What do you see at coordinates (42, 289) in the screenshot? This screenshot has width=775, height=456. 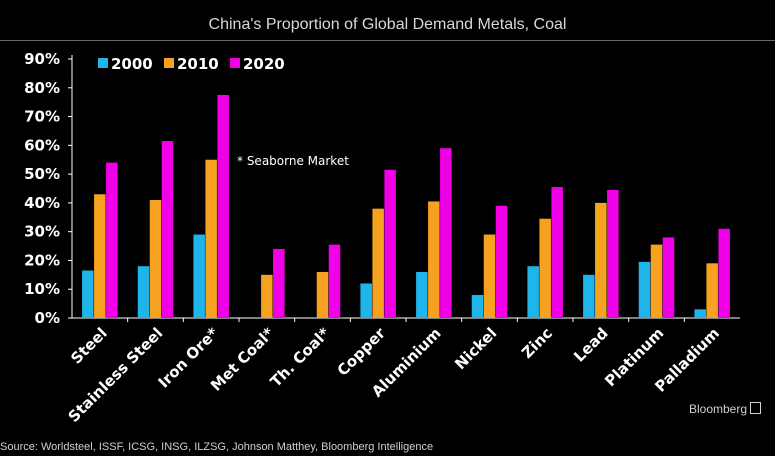 I see `y-tick-label: 10%` at bounding box center [42, 289].